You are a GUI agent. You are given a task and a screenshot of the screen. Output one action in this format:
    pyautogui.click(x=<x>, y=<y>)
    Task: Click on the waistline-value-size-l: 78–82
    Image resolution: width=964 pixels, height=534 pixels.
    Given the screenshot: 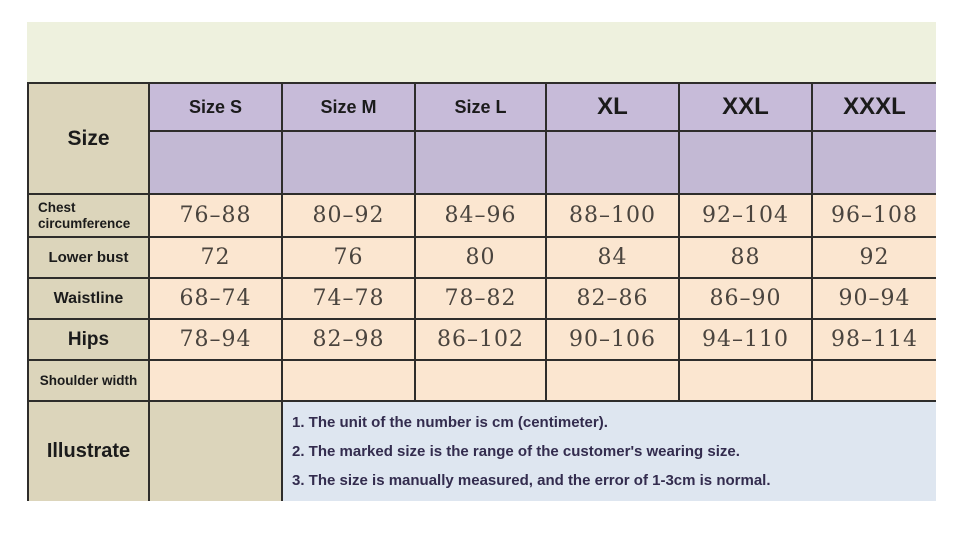 What is the action you would take?
    pyautogui.click(x=479, y=297)
    